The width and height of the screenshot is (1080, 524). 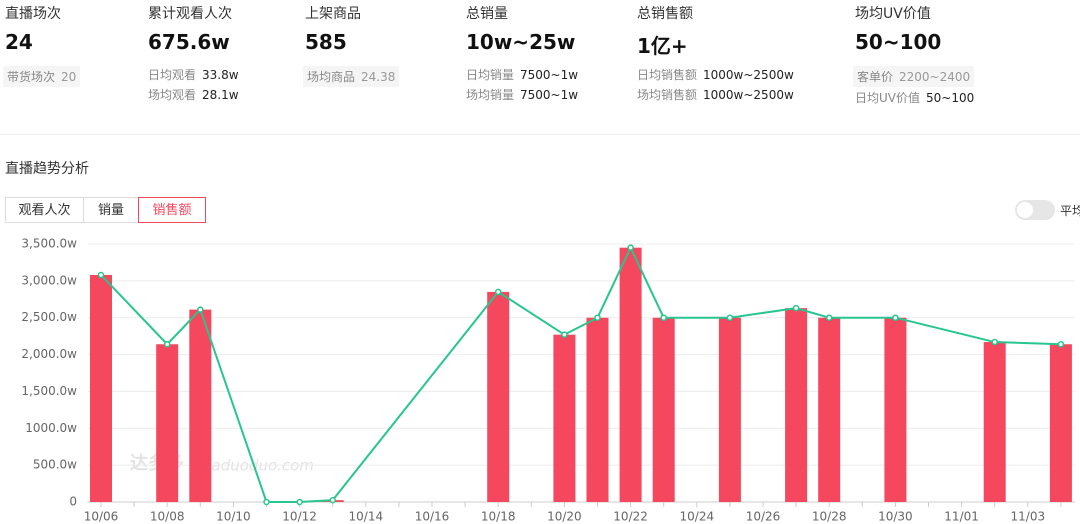 I want to click on stat-detail: 场均商品 24.38, so click(x=351, y=76).